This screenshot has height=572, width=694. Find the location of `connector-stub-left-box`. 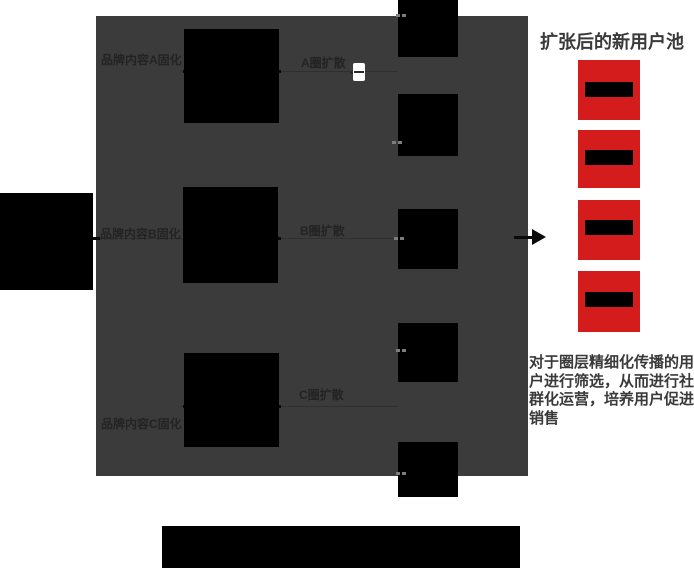

connector-stub-left-box is located at coordinates (94, 238).